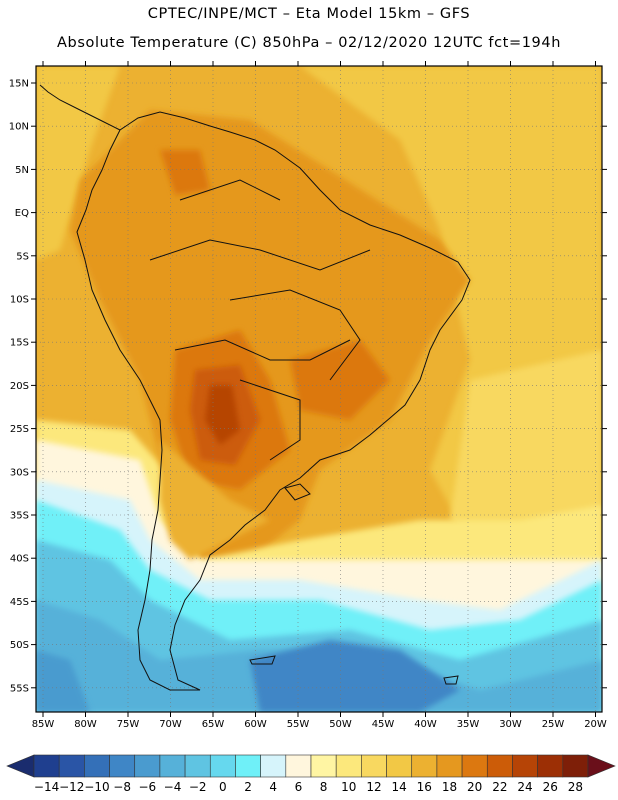 This screenshot has height=800, width=618. I want to click on colorbar-over-arrow, so click(601, 766).